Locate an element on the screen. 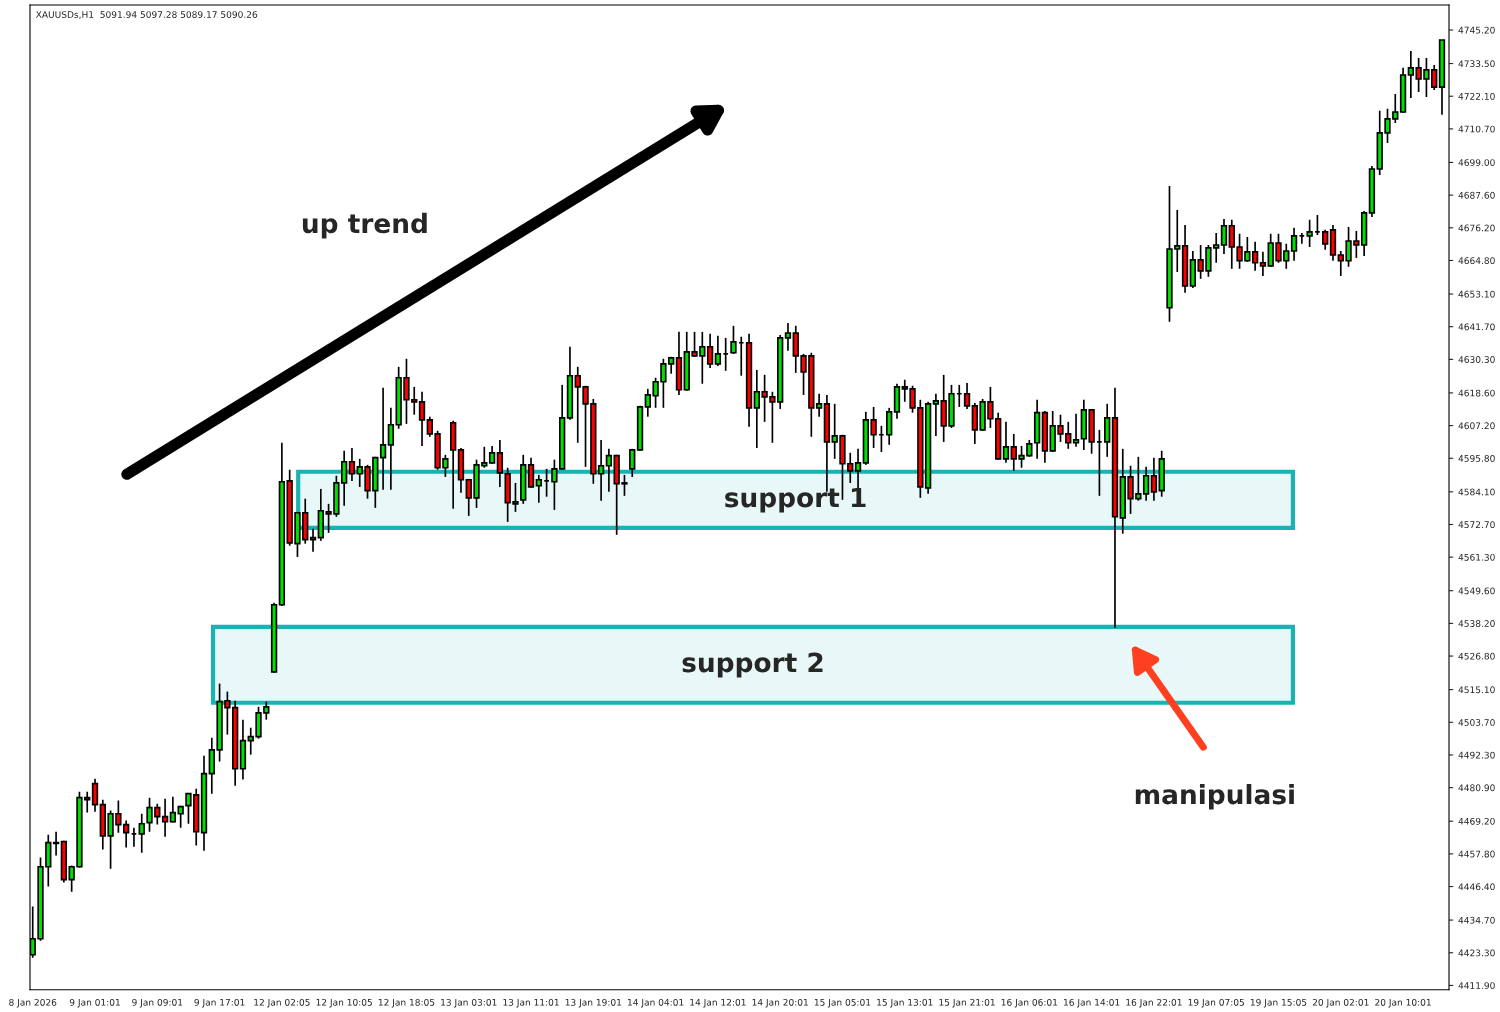 The image size is (1500, 1012). y-tick-label: 4526.80 is located at coordinates (1476, 656).